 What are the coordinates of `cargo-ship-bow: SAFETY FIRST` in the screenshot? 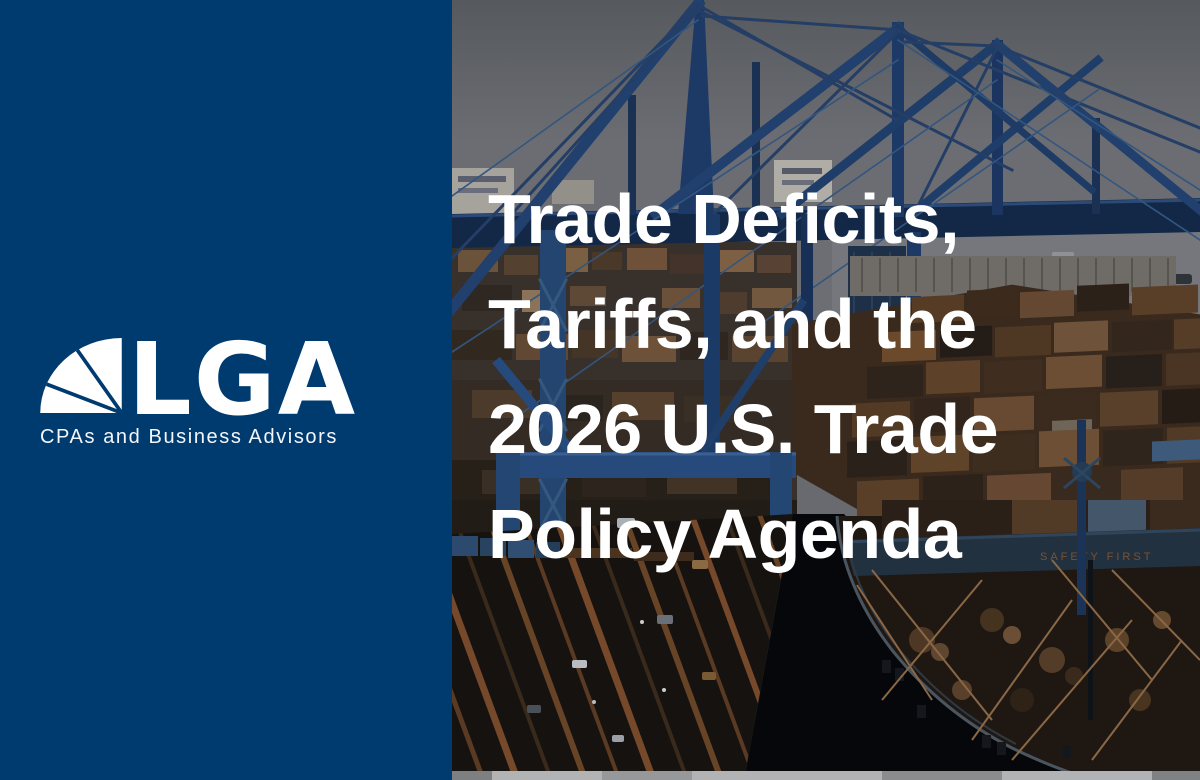 It's located at (1017, 600).